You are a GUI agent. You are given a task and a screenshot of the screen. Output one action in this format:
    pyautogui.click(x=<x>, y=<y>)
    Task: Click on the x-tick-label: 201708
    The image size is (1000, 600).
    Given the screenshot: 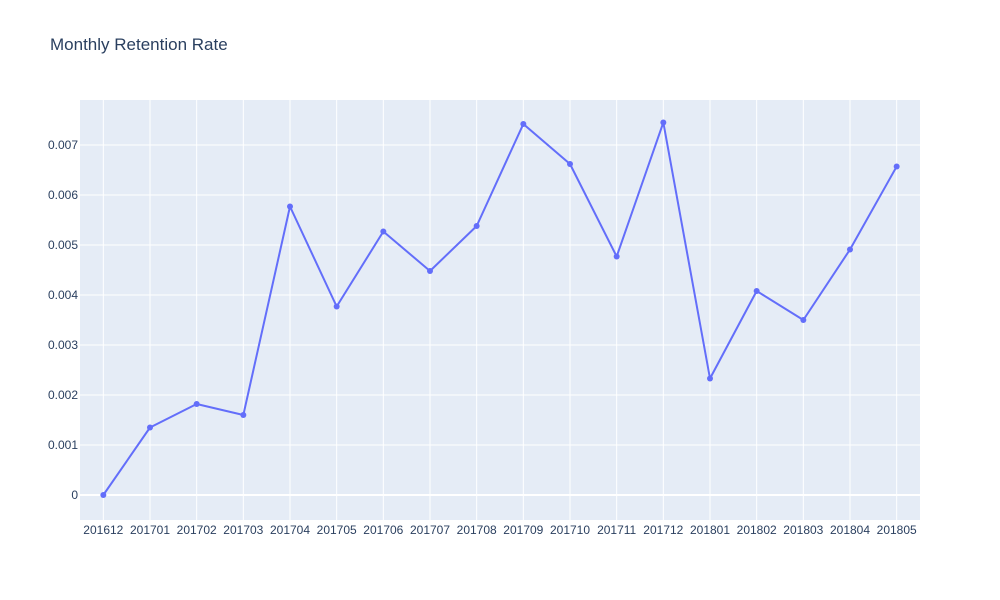 What is the action you would take?
    pyautogui.click(x=477, y=530)
    